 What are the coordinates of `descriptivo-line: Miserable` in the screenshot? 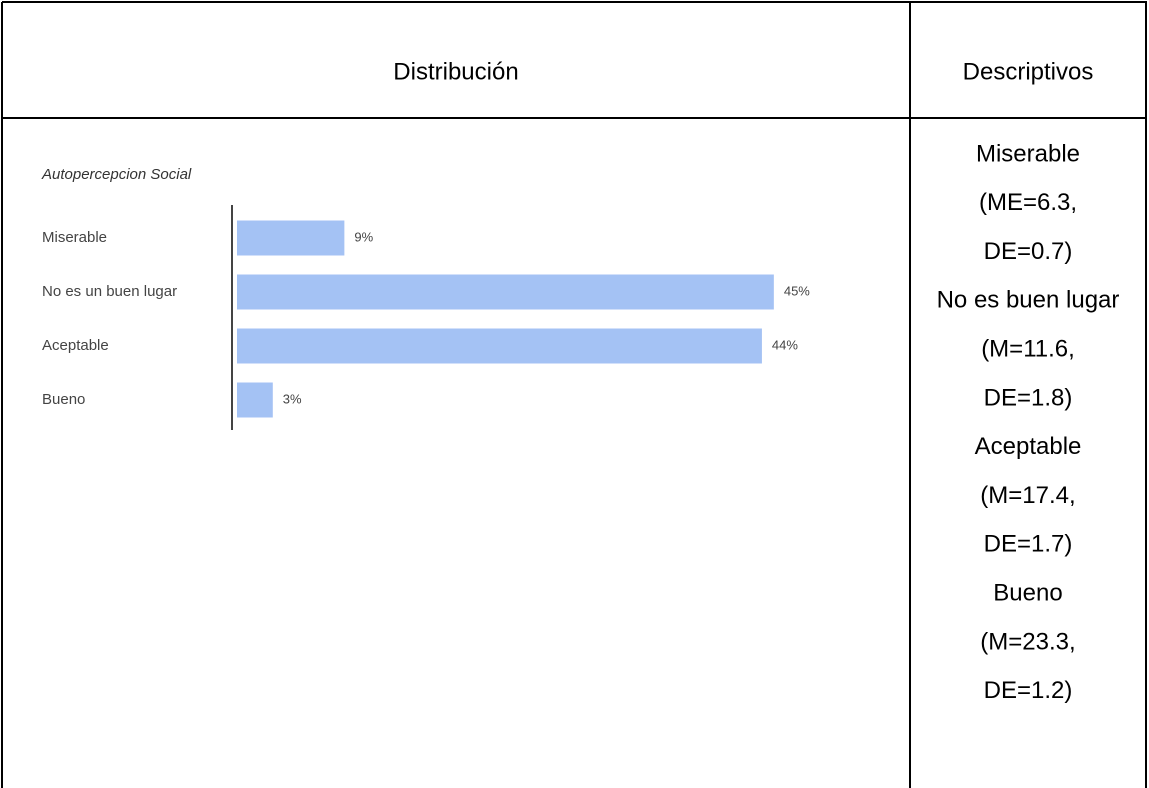 It's located at (1028, 153).